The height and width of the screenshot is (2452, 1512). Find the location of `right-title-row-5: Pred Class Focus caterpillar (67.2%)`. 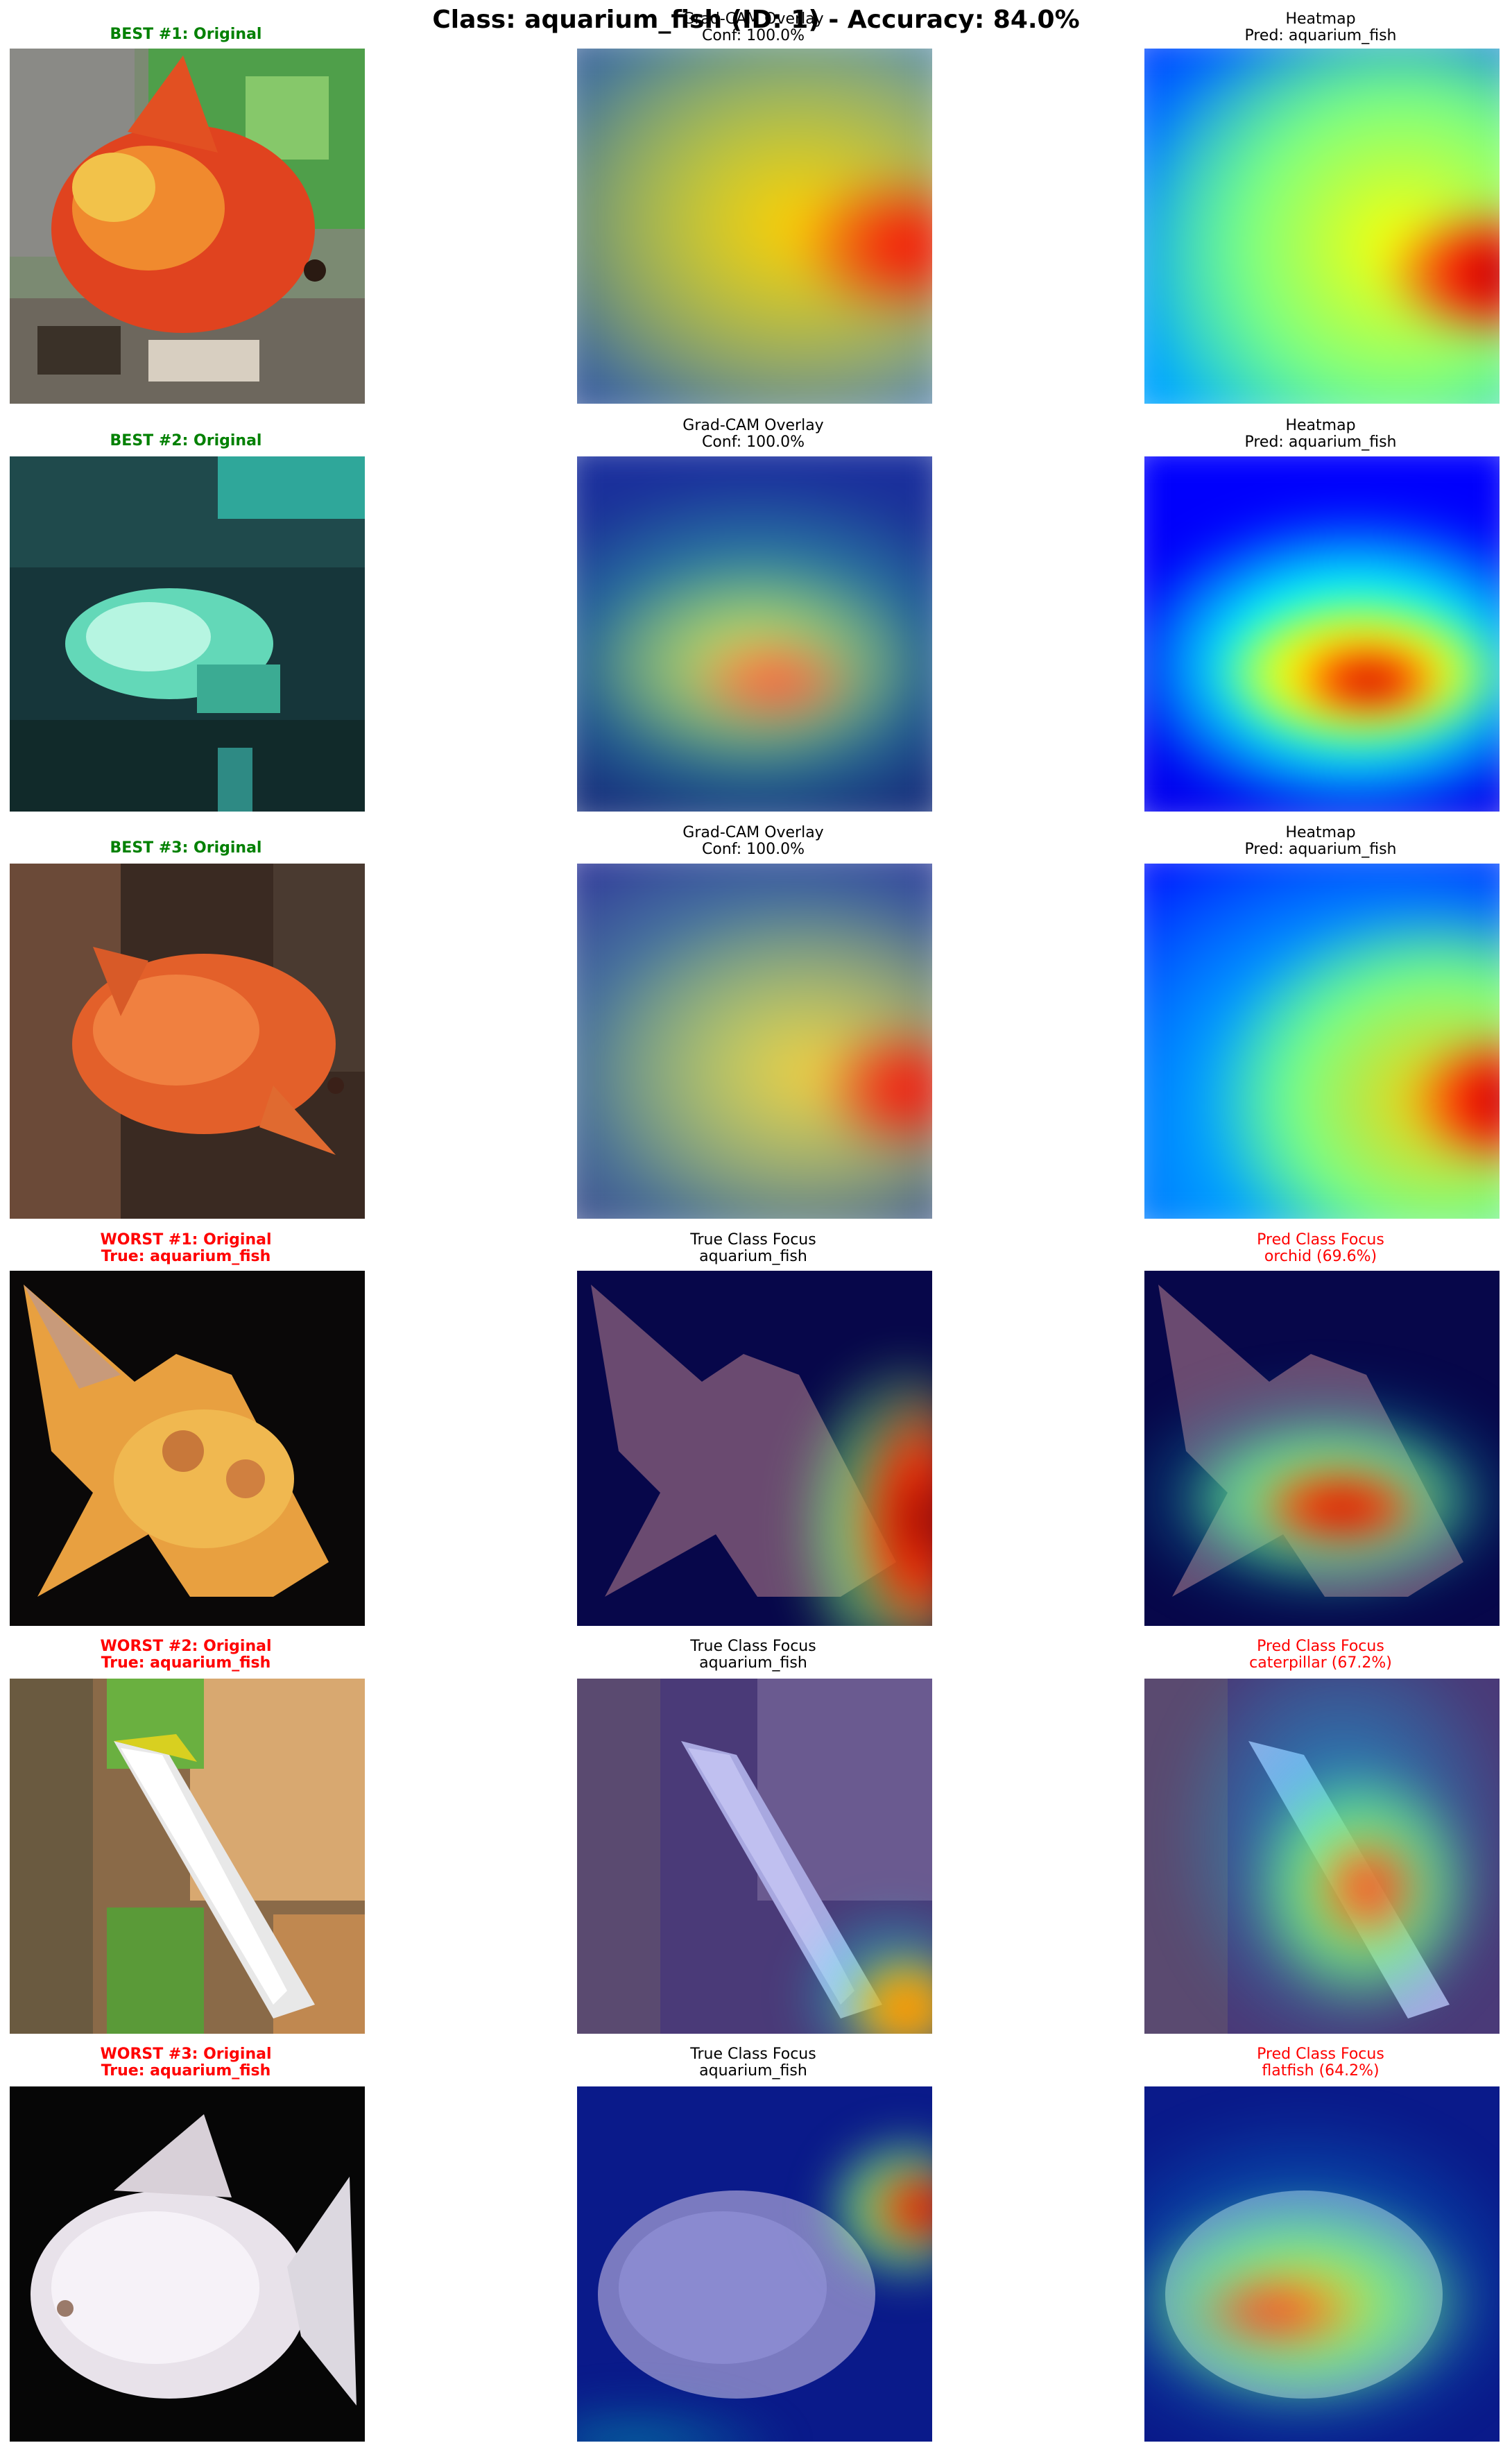

right-title-row-5: Pred Class Focus caterpillar (67.2%) is located at coordinates (1302, 1655).